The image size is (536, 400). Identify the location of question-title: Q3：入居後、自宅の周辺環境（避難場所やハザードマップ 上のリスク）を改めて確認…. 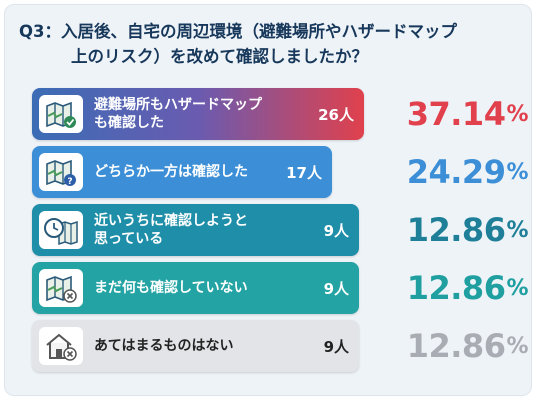
(273, 44).